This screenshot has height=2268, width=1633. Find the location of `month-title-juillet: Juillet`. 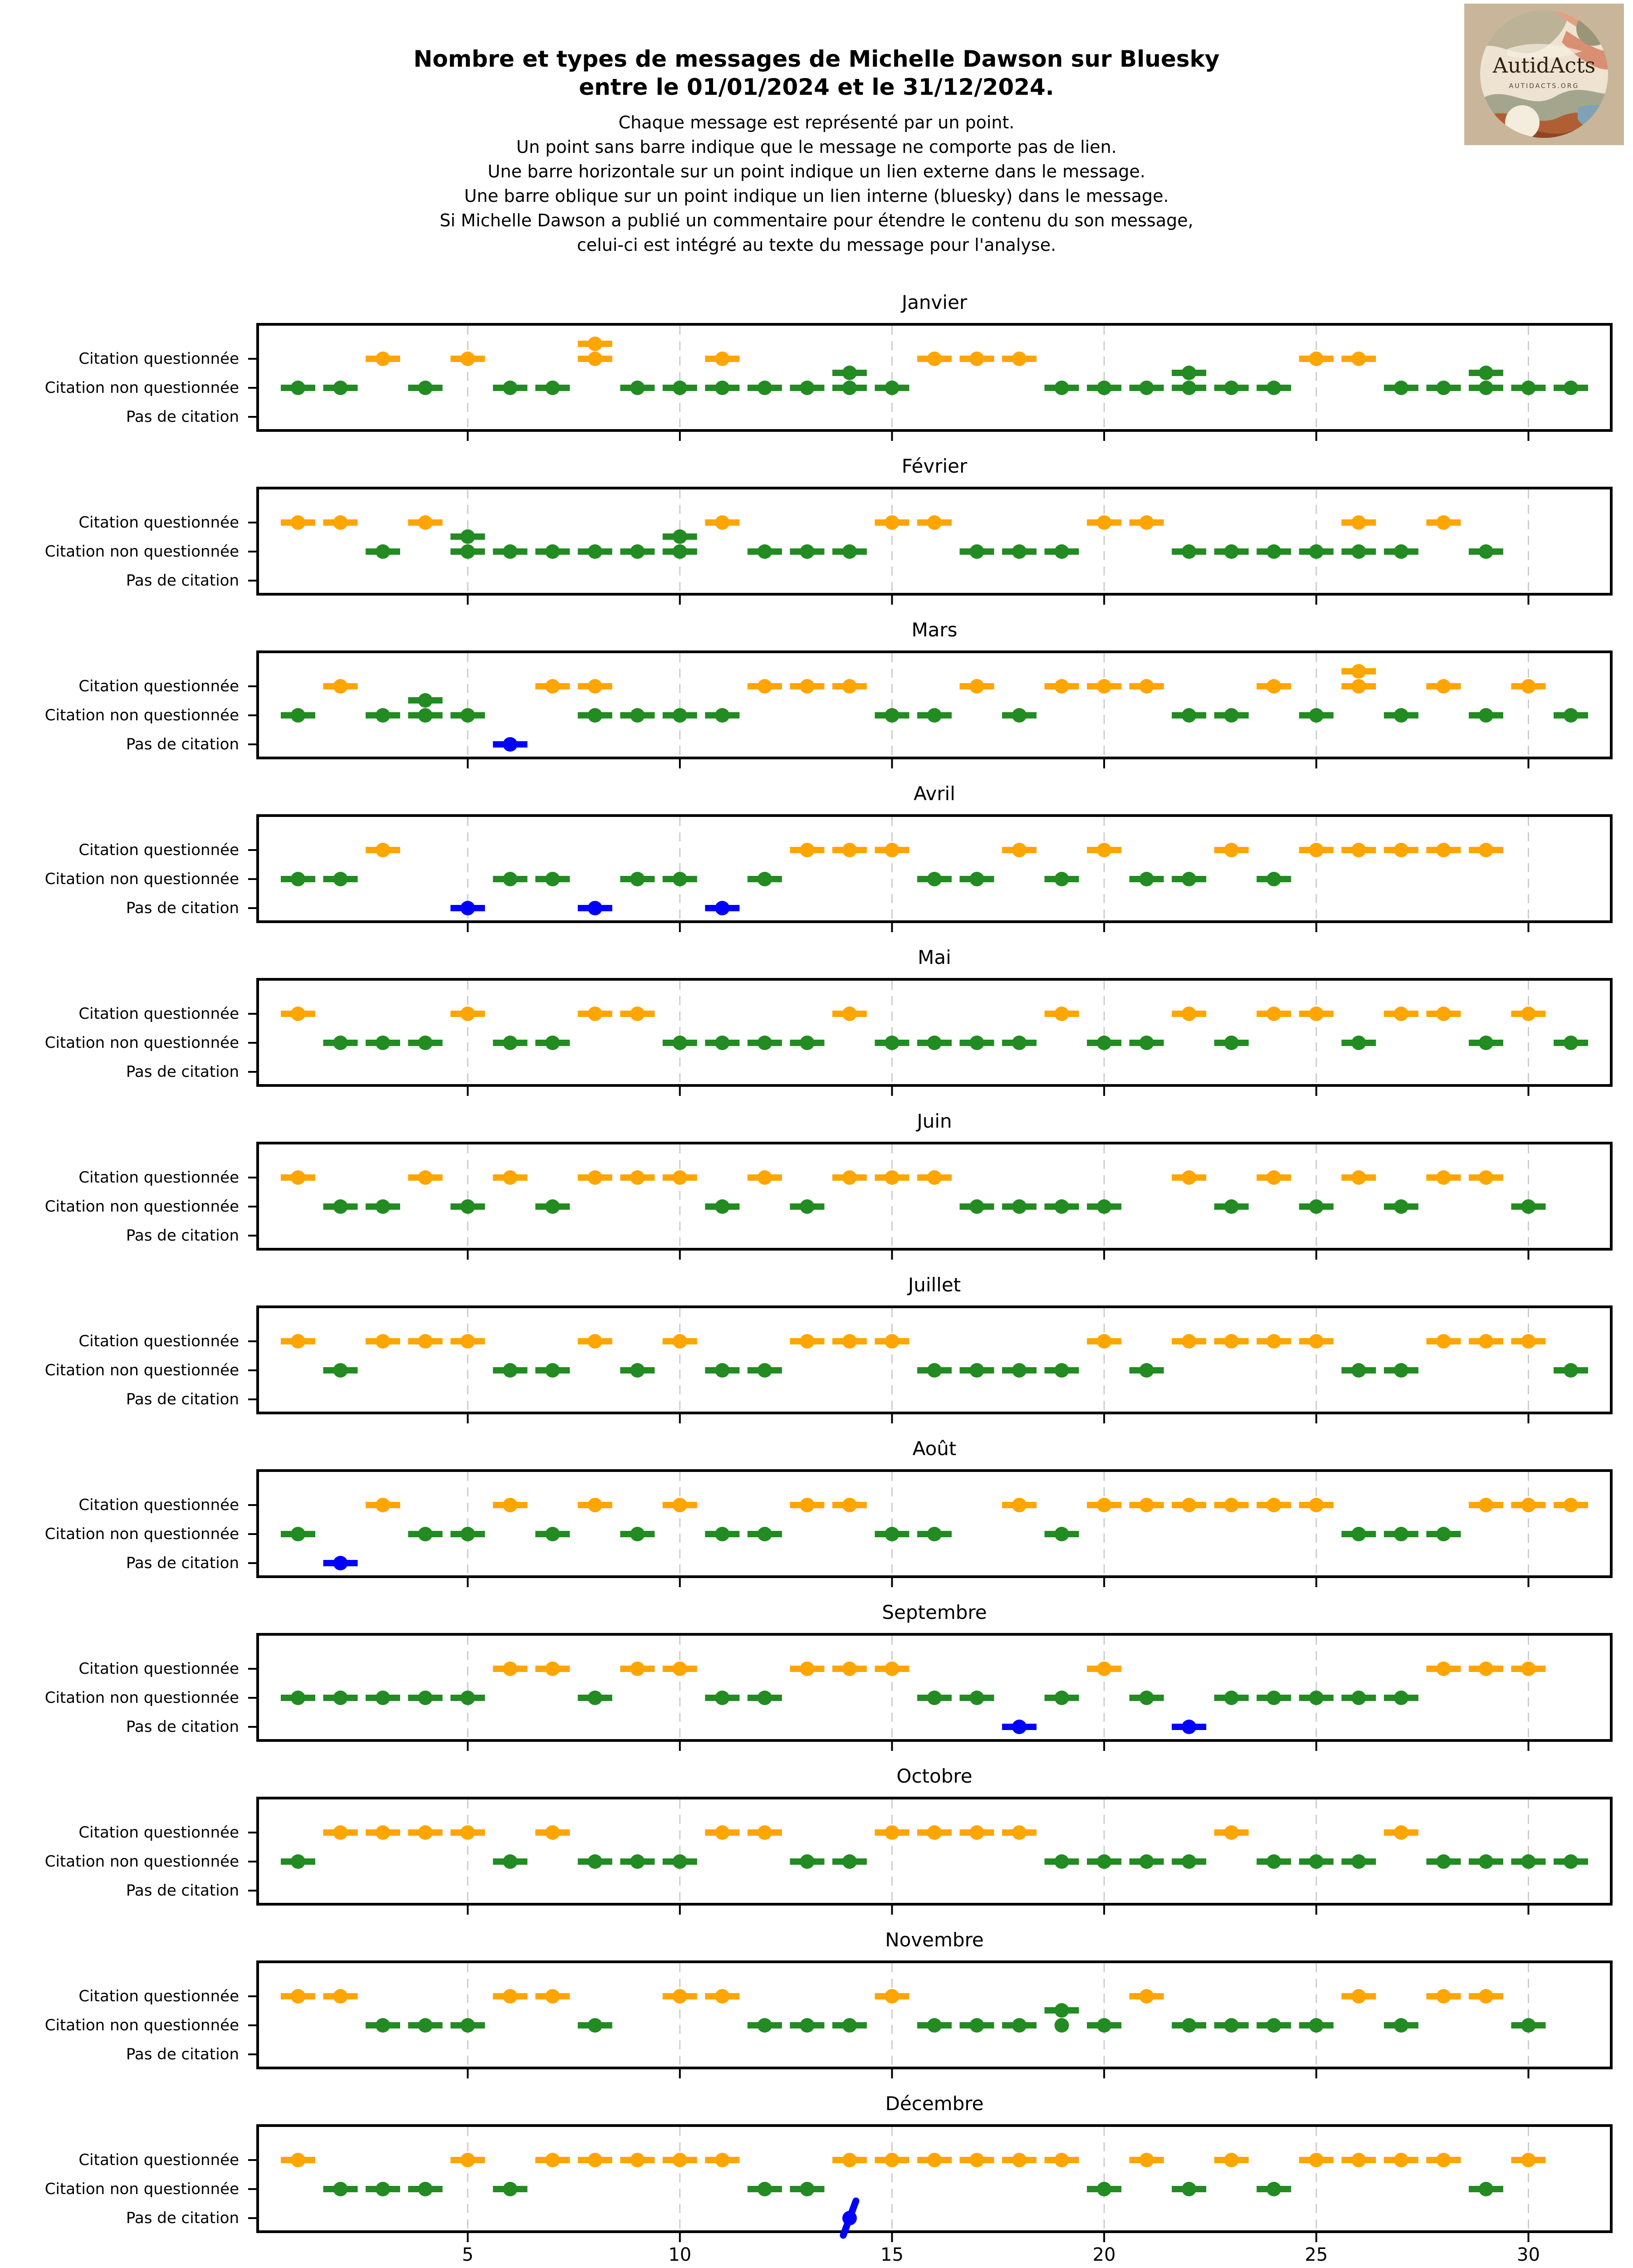

month-title-juillet: Juillet is located at coordinates (935, 1285).